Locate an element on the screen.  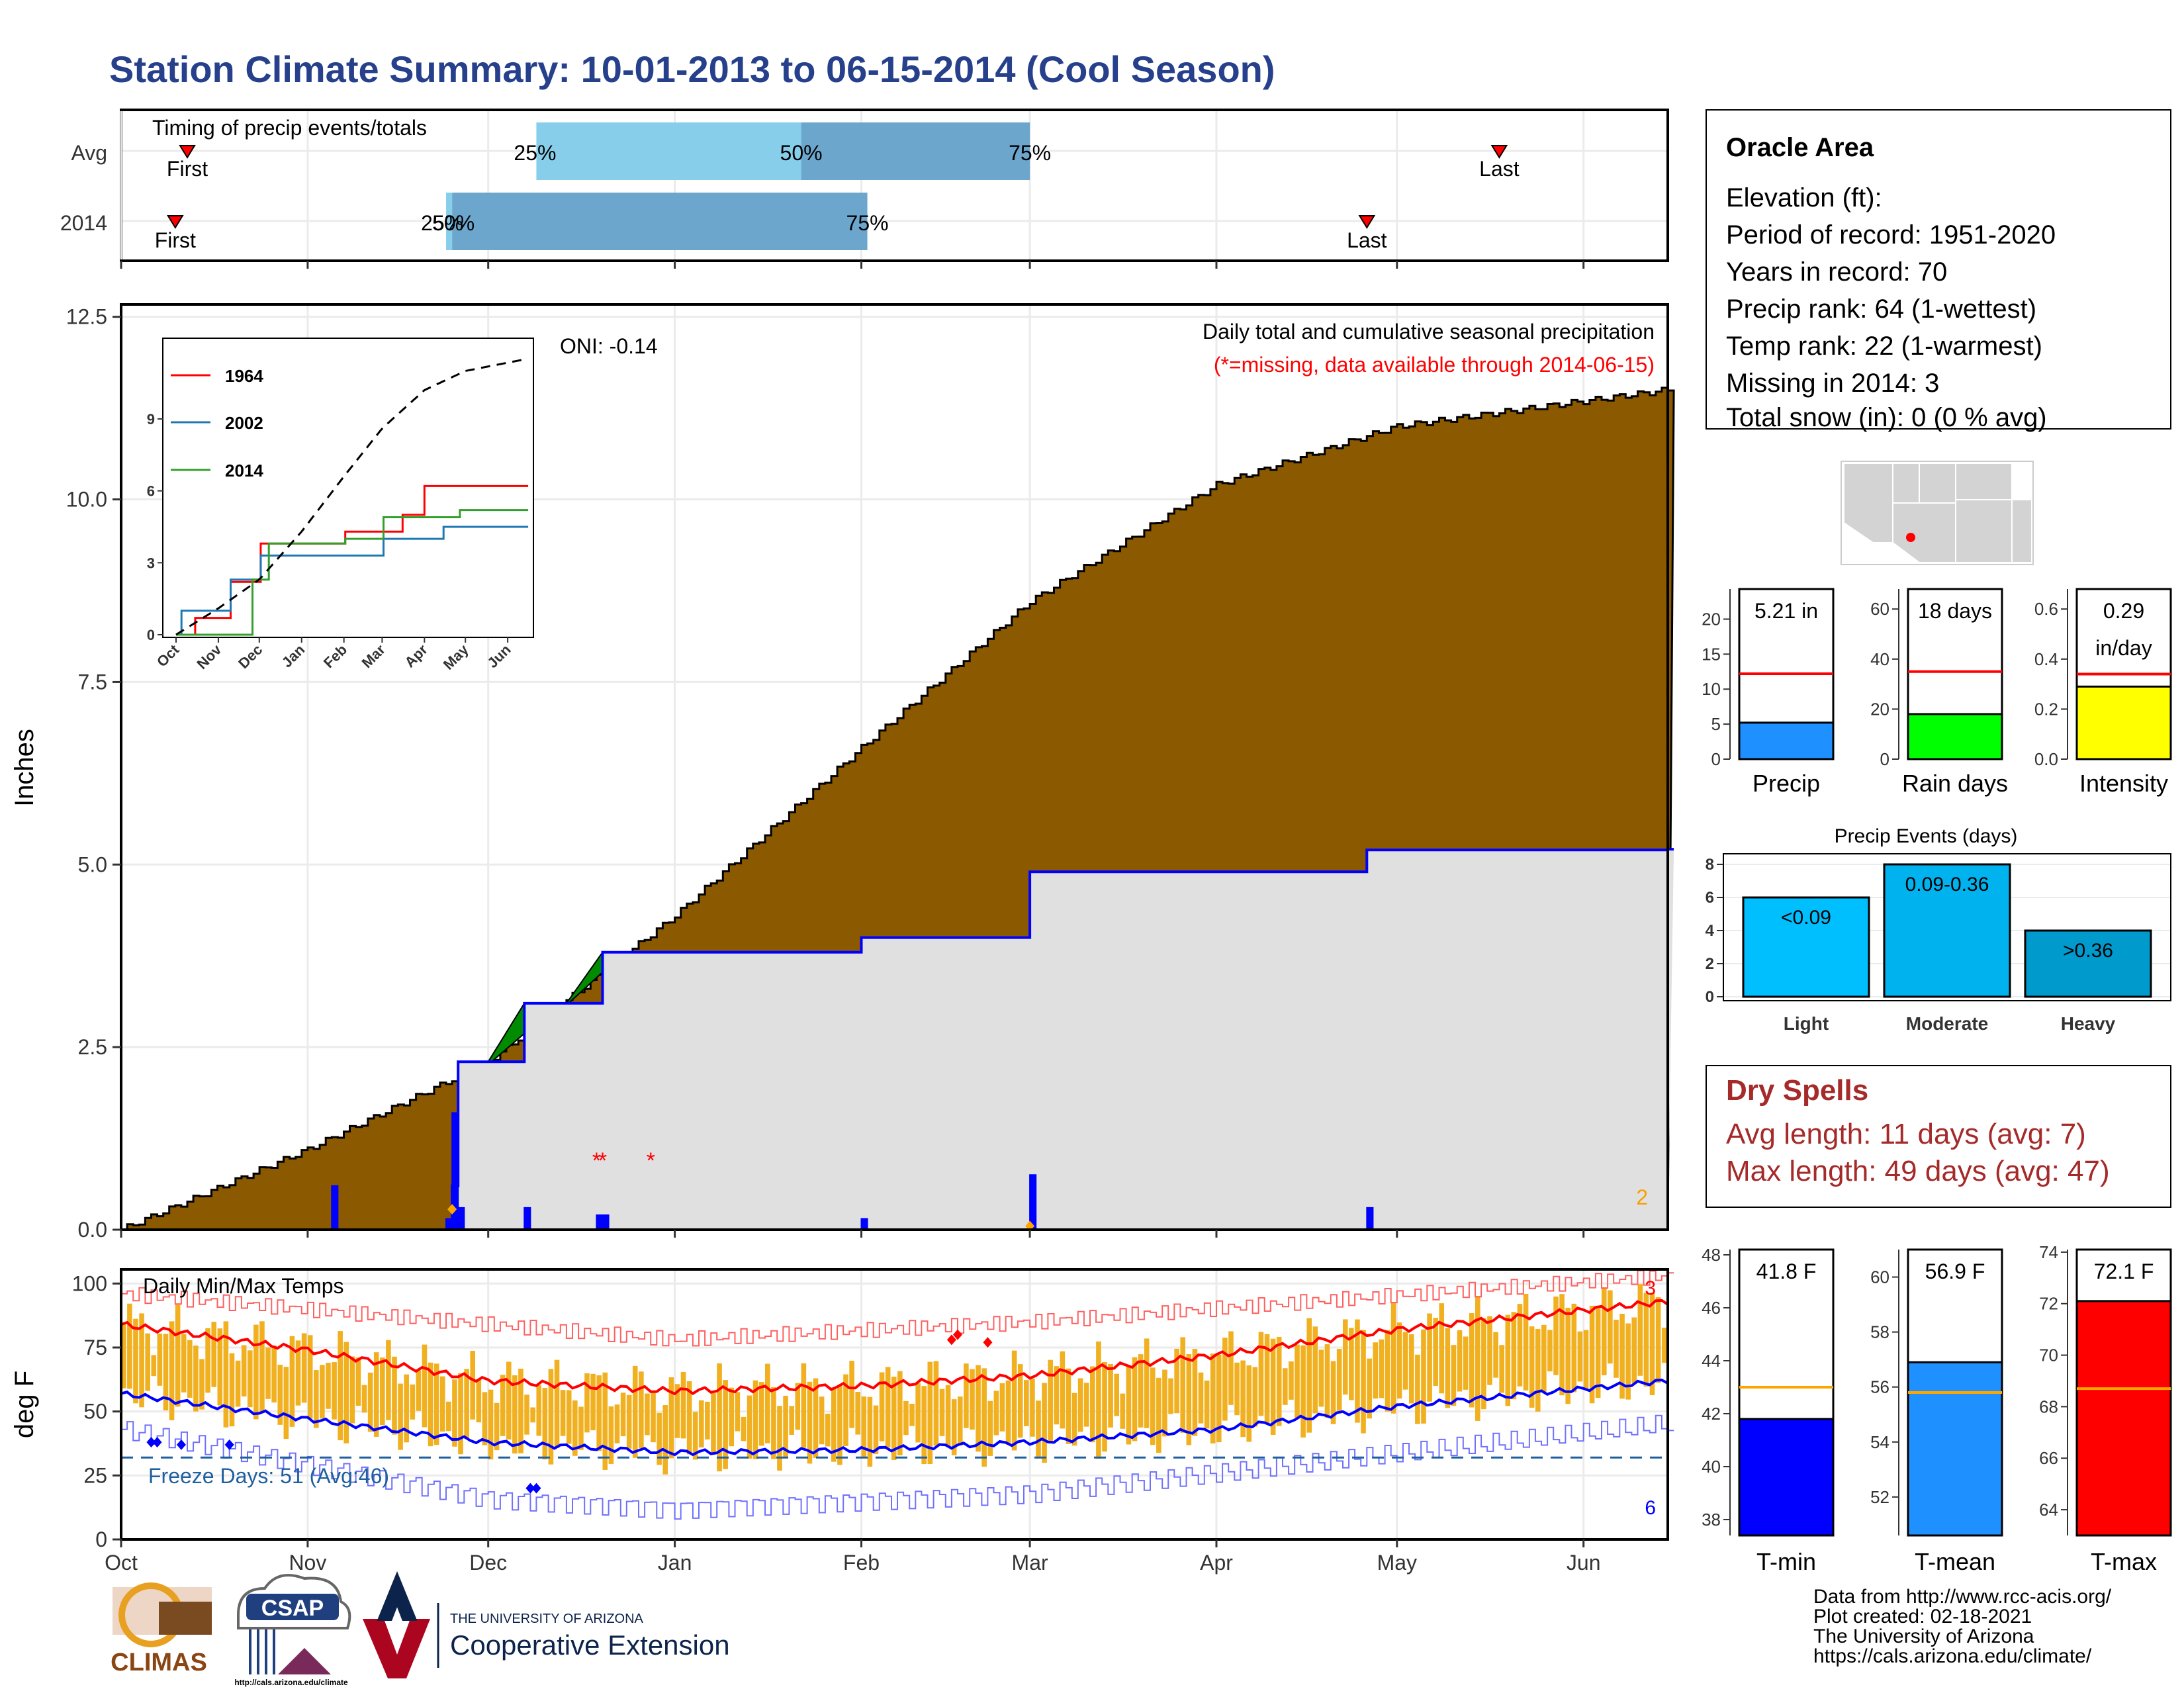
precip-summary-category-label: Precip is located at coordinates (1786, 784).